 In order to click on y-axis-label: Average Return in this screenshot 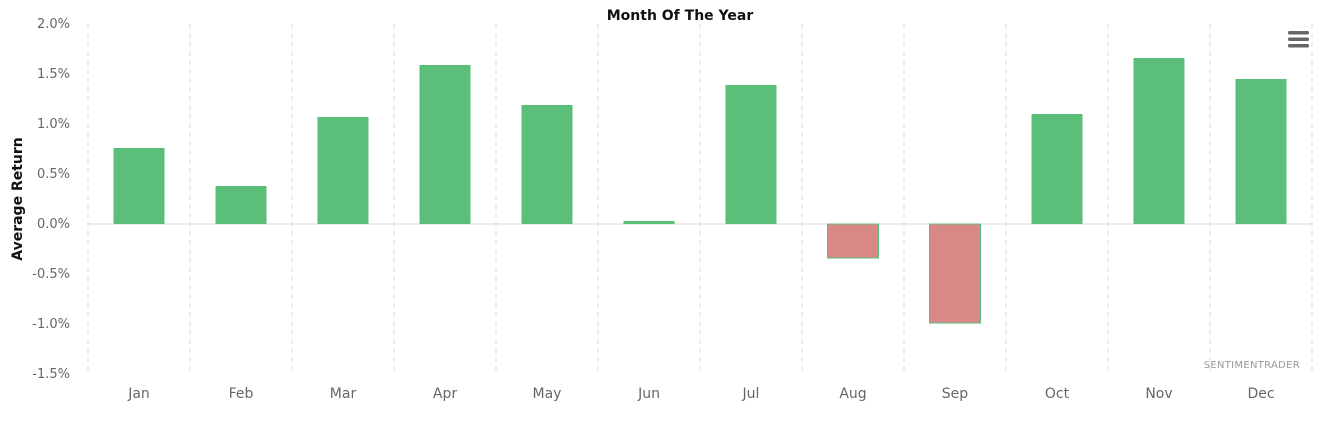, I will do `click(18, 199)`.